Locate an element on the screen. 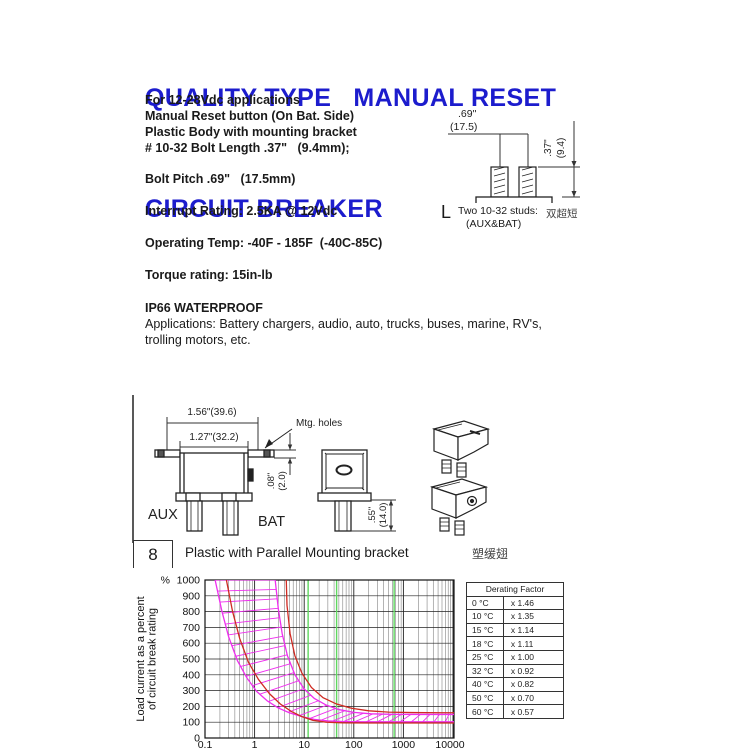  stud-caption-chinese: 双超短 is located at coordinates (562, 214).